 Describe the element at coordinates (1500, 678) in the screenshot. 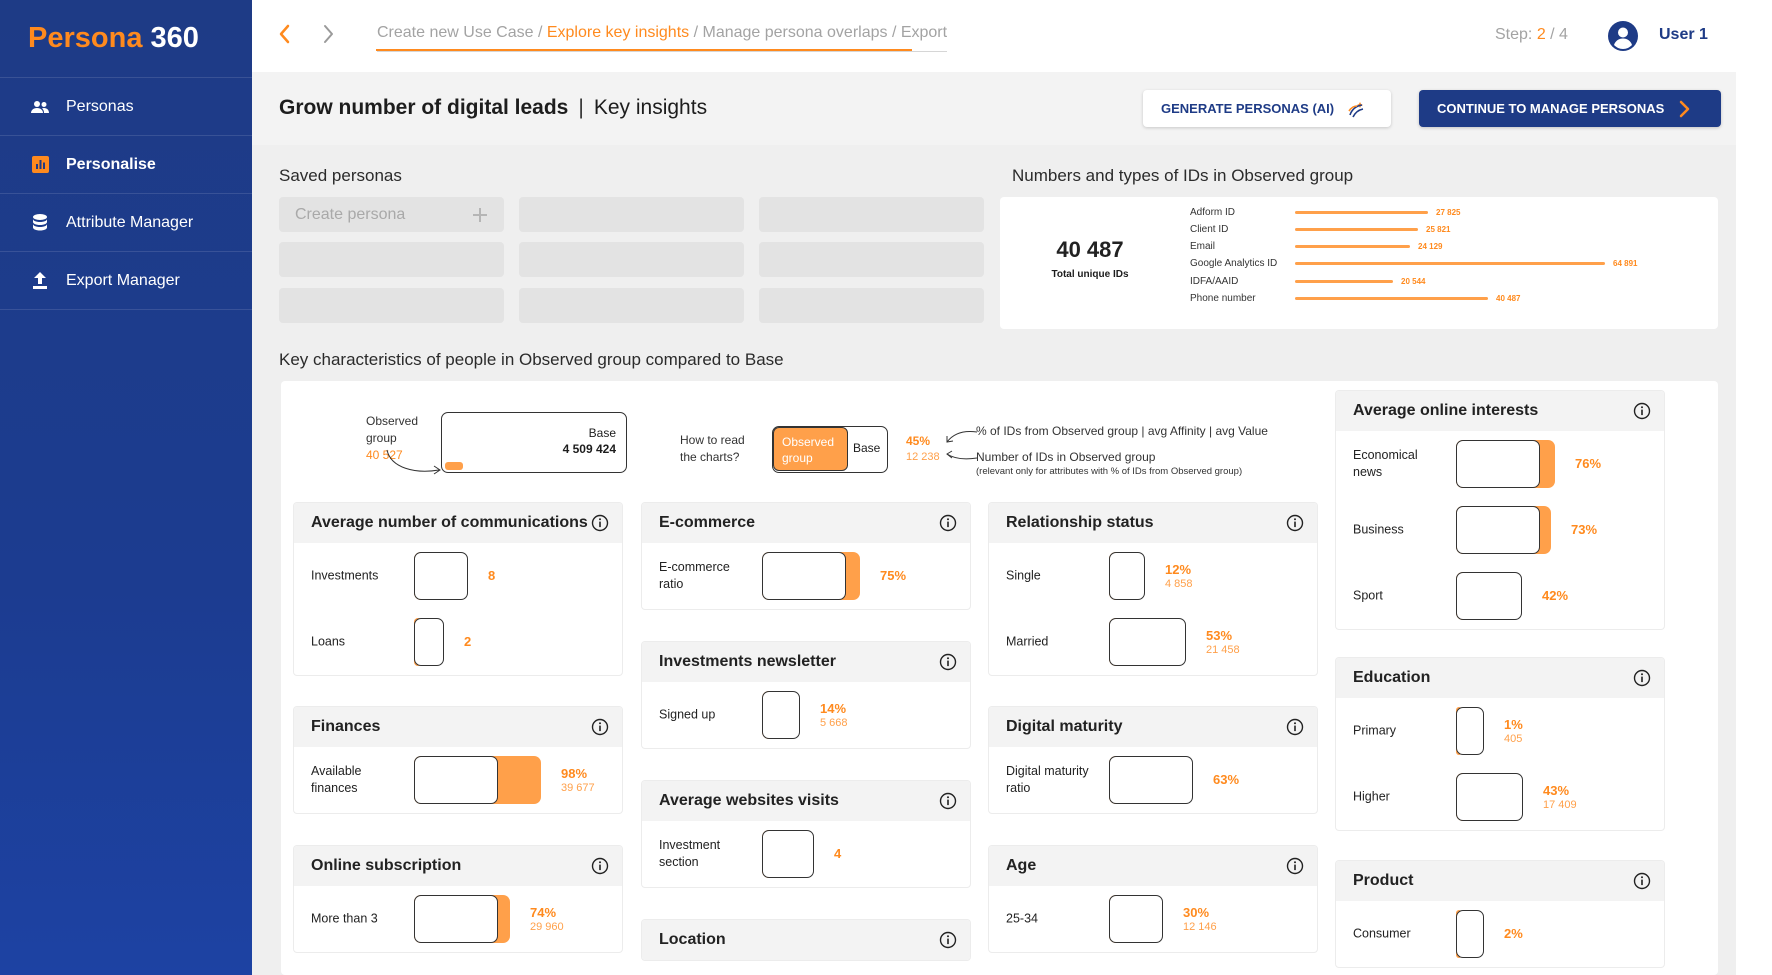

I see `attribute-card-header: Education` at that location.